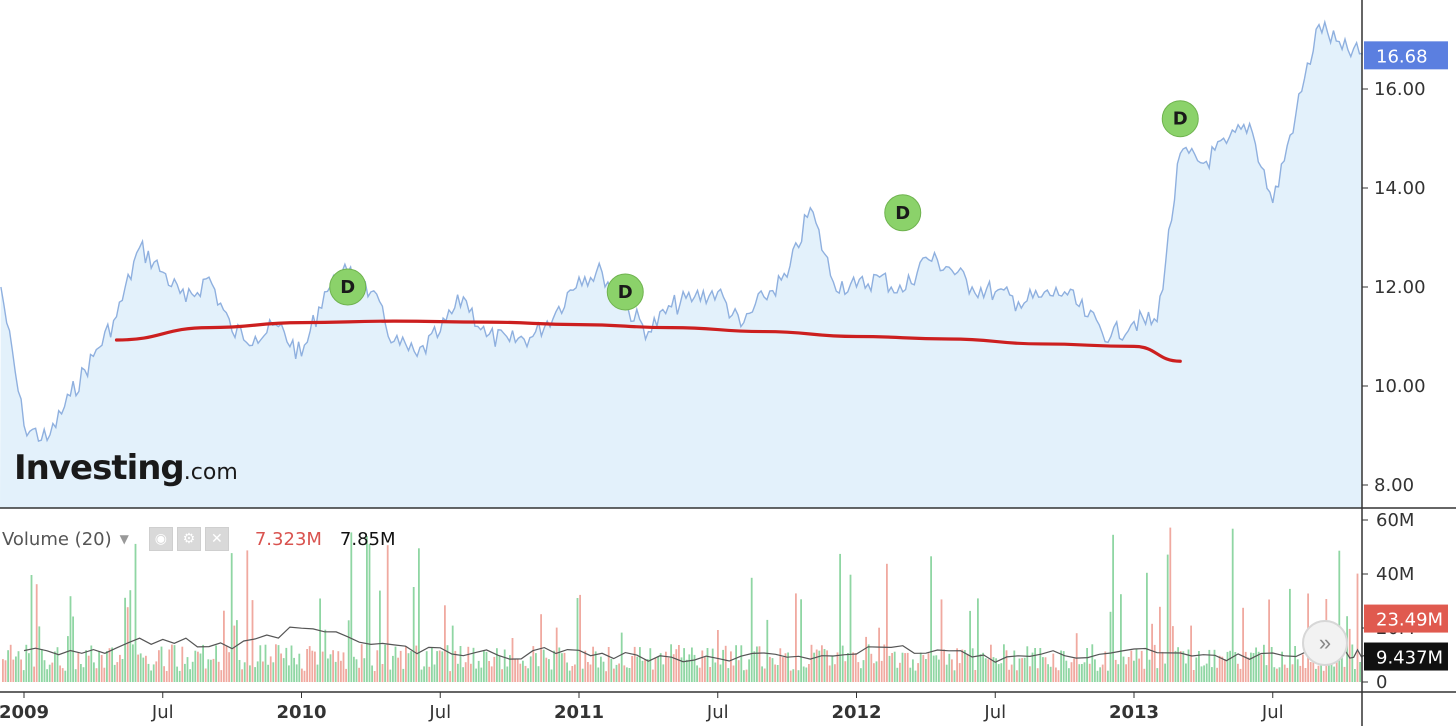  I want to click on close-icon: ✕, so click(216, 539).